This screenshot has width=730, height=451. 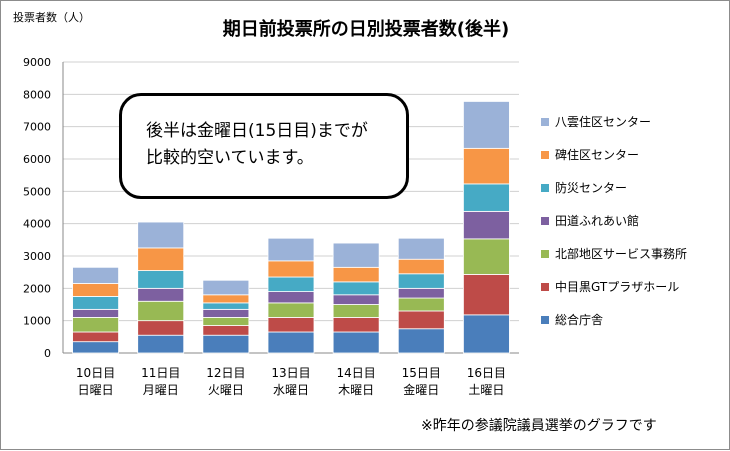 I want to click on legend-label: 中目黒GTプラザホール, so click(x=617, y=286).